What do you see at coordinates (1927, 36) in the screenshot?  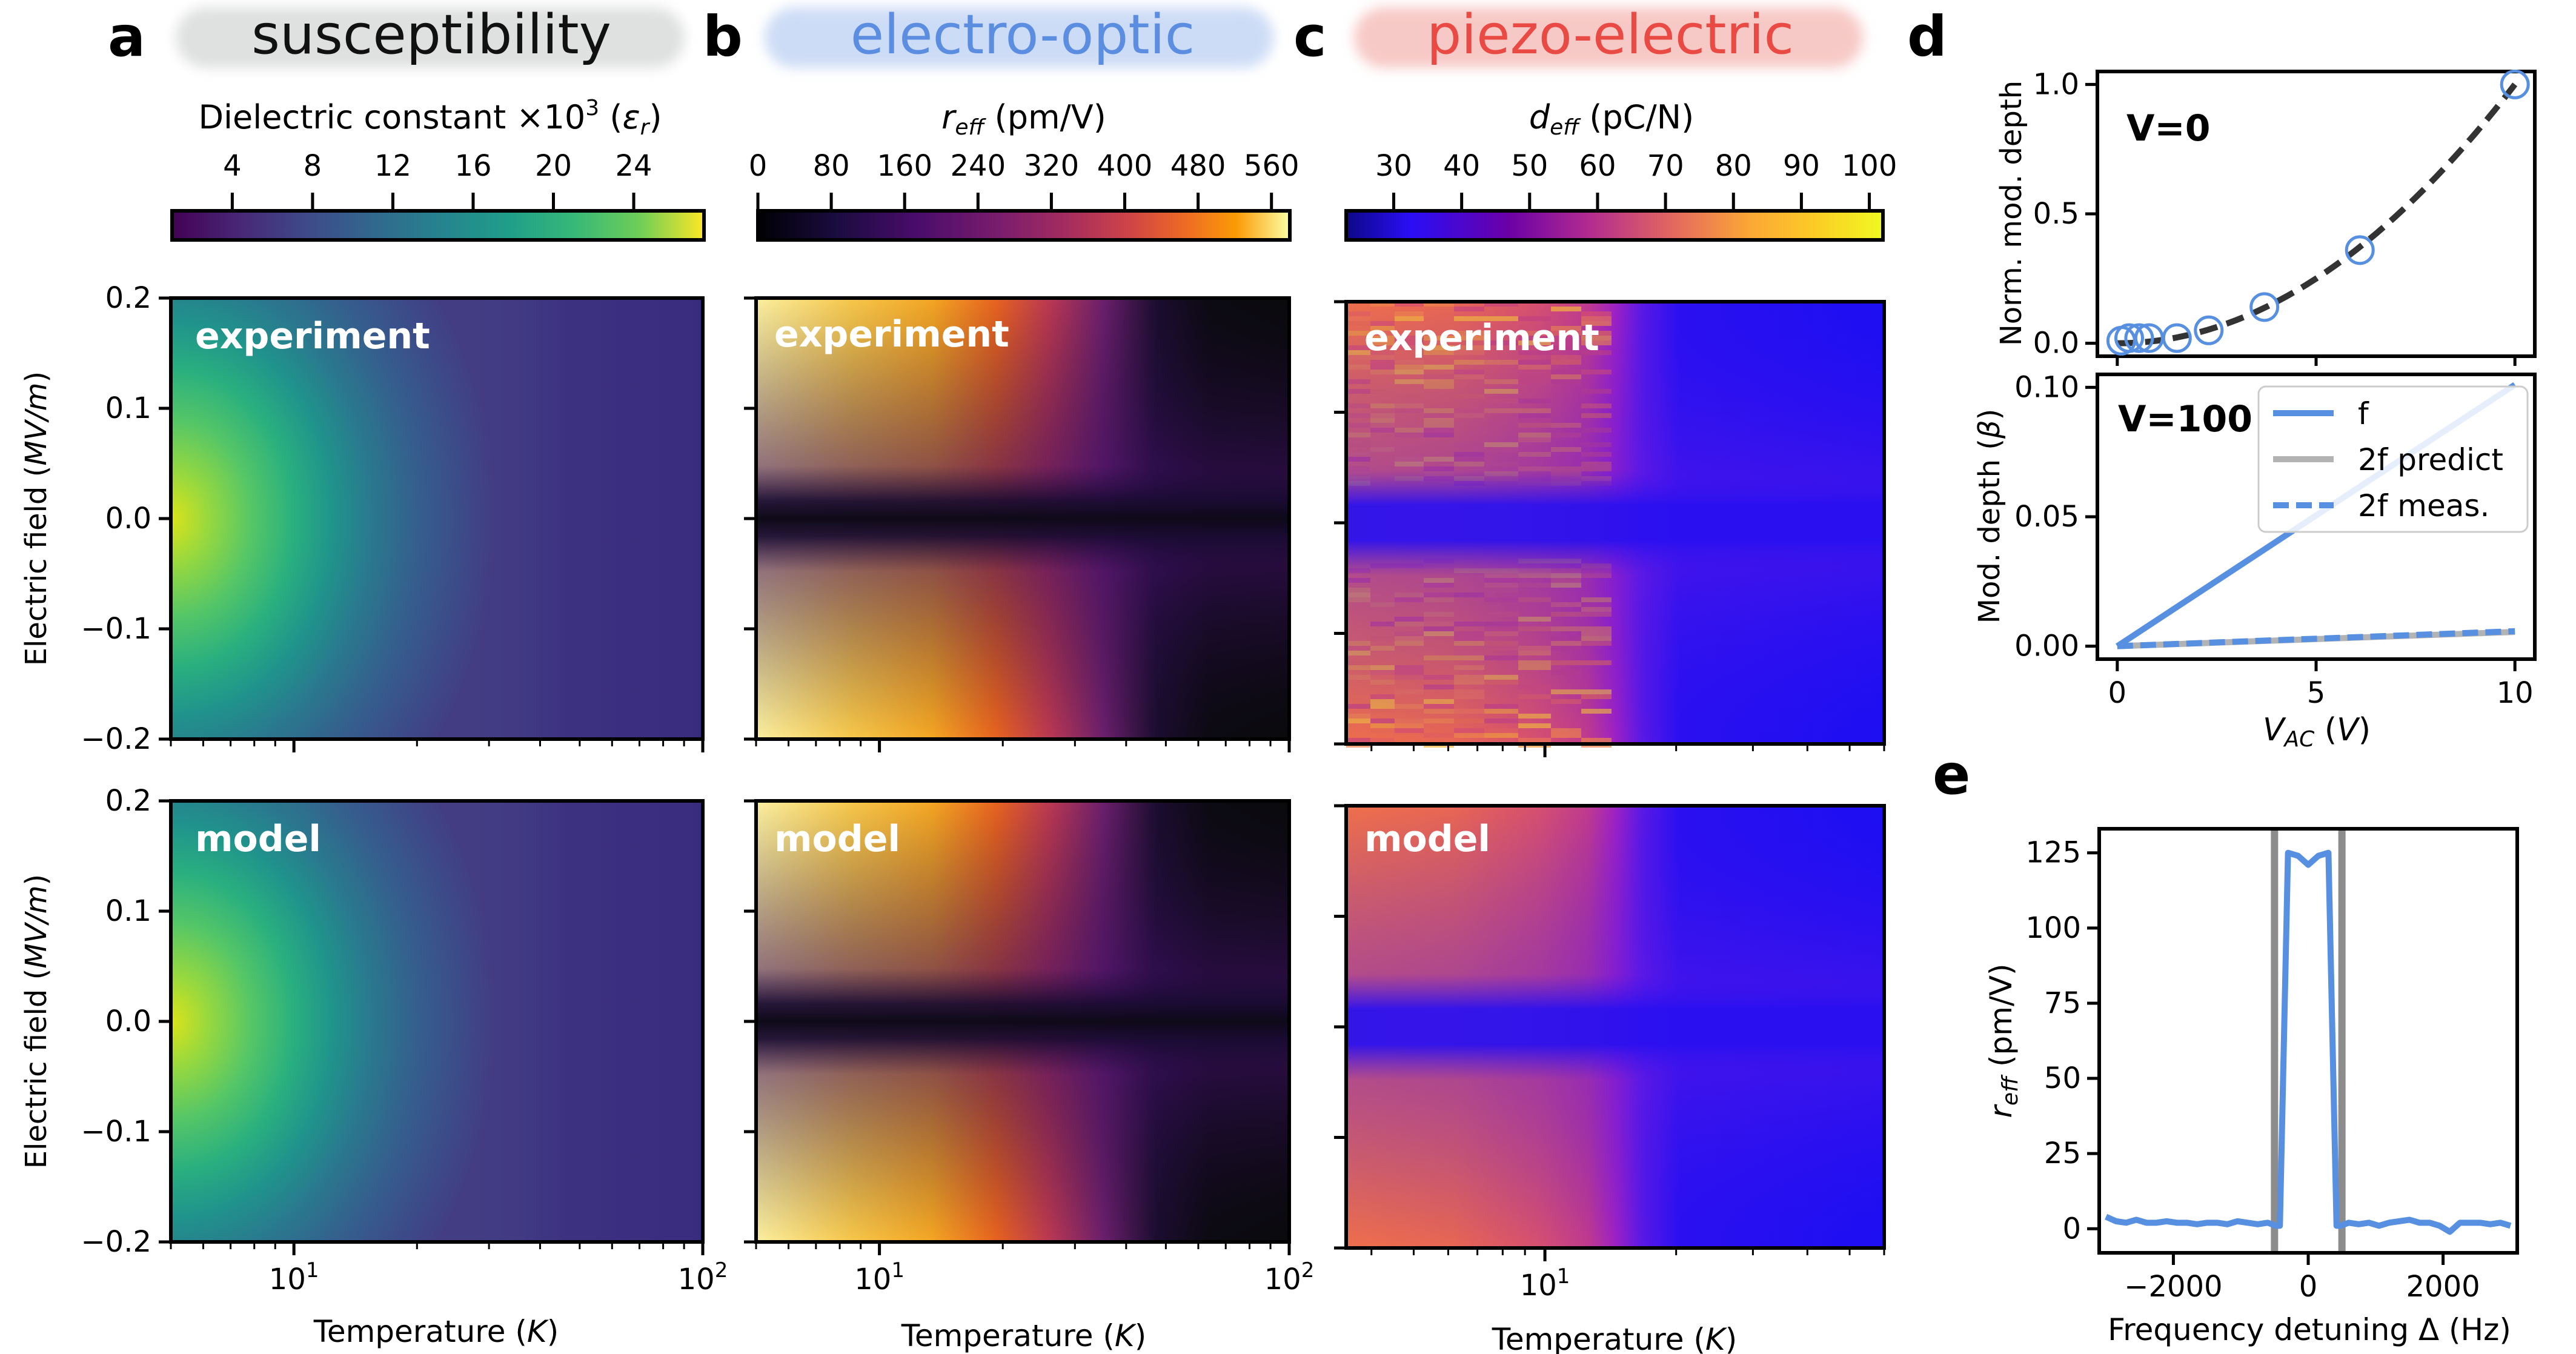 I see `panel-letter-d: d` at bounding box center [1927, 36].